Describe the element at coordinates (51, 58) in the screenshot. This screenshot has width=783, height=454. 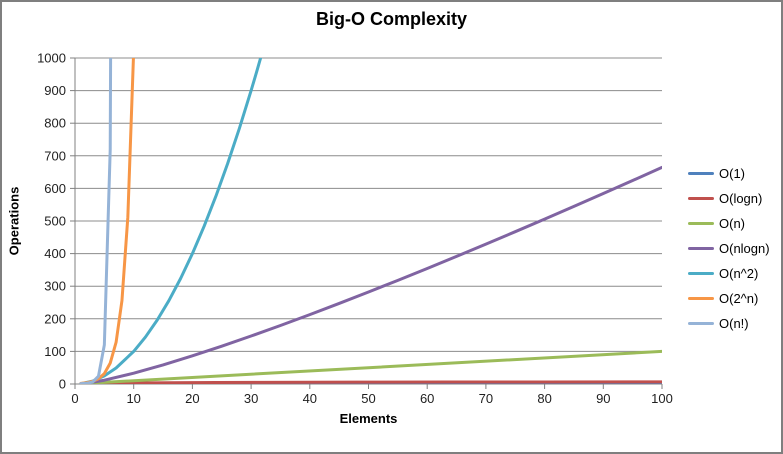
I see `y-tick-label: 1000` at that location.